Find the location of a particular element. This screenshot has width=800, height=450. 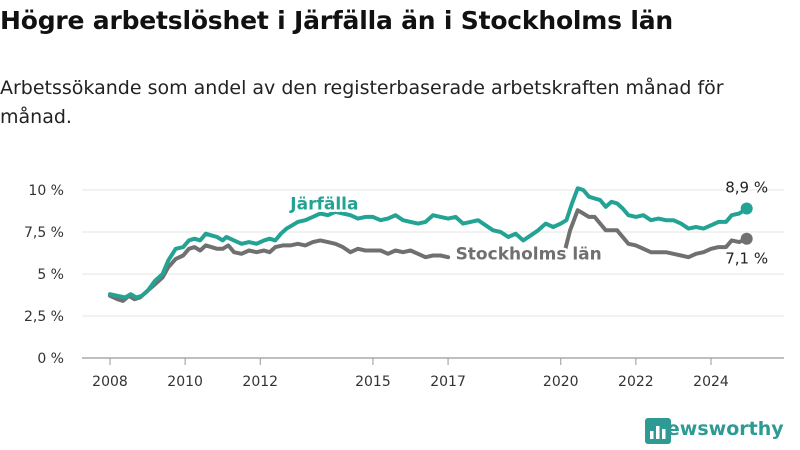

end-value-label-stockholm: 7,1 % is located at coordinates (746, 259).